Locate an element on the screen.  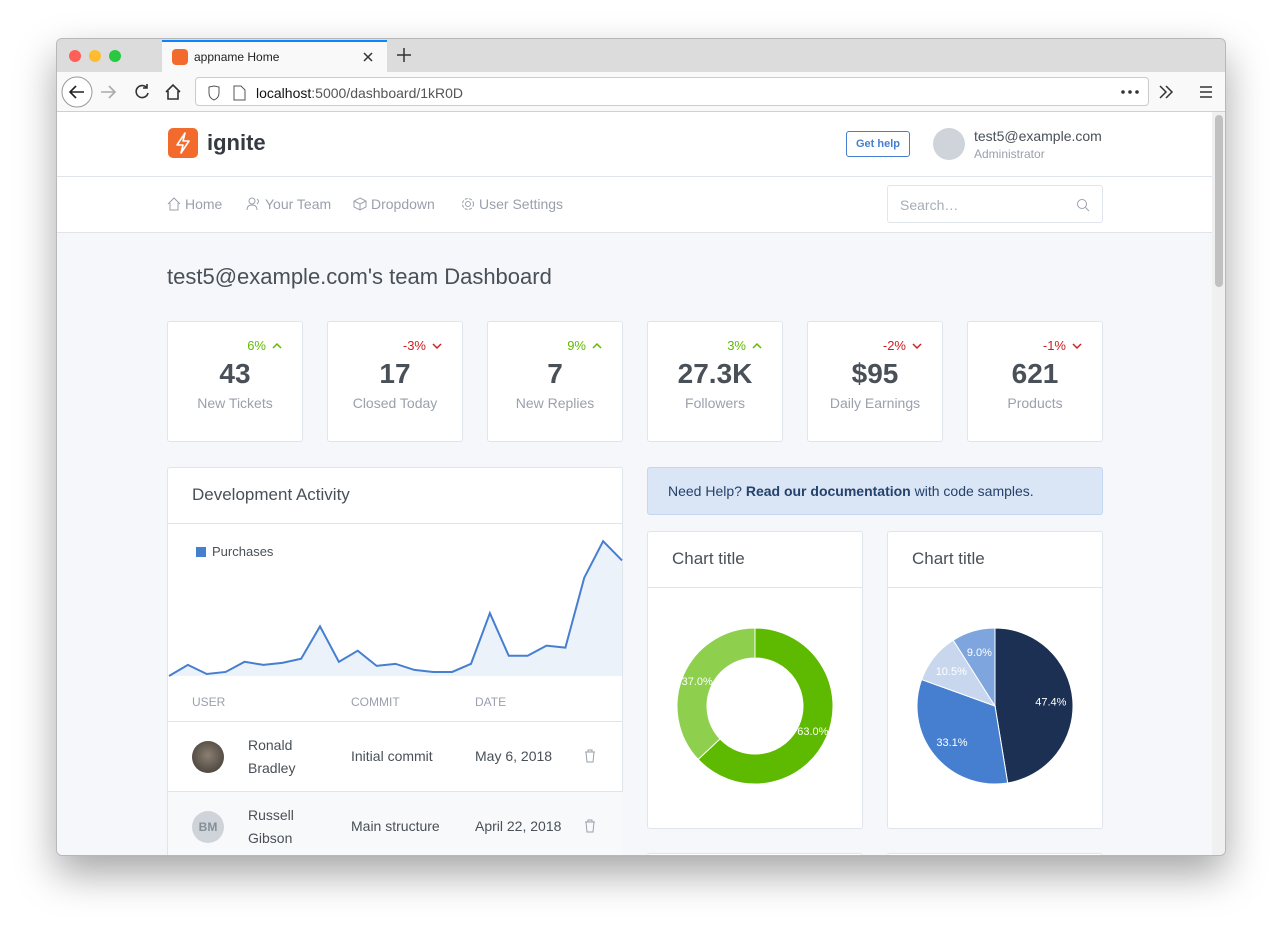
slice-label: 63.0% is located at coordinates (812, 732).